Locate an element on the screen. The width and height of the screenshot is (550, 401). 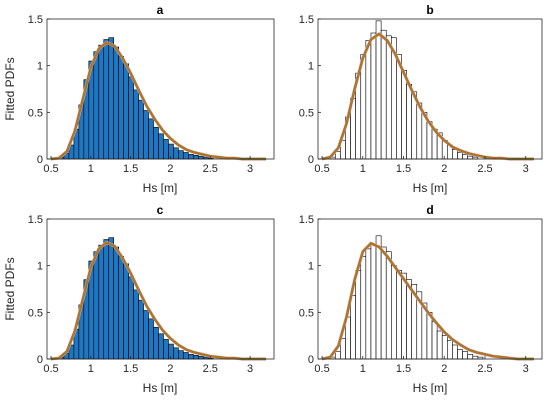
panel-d-x-axis-label: Hs [m] is located at coordinates (430, 388).